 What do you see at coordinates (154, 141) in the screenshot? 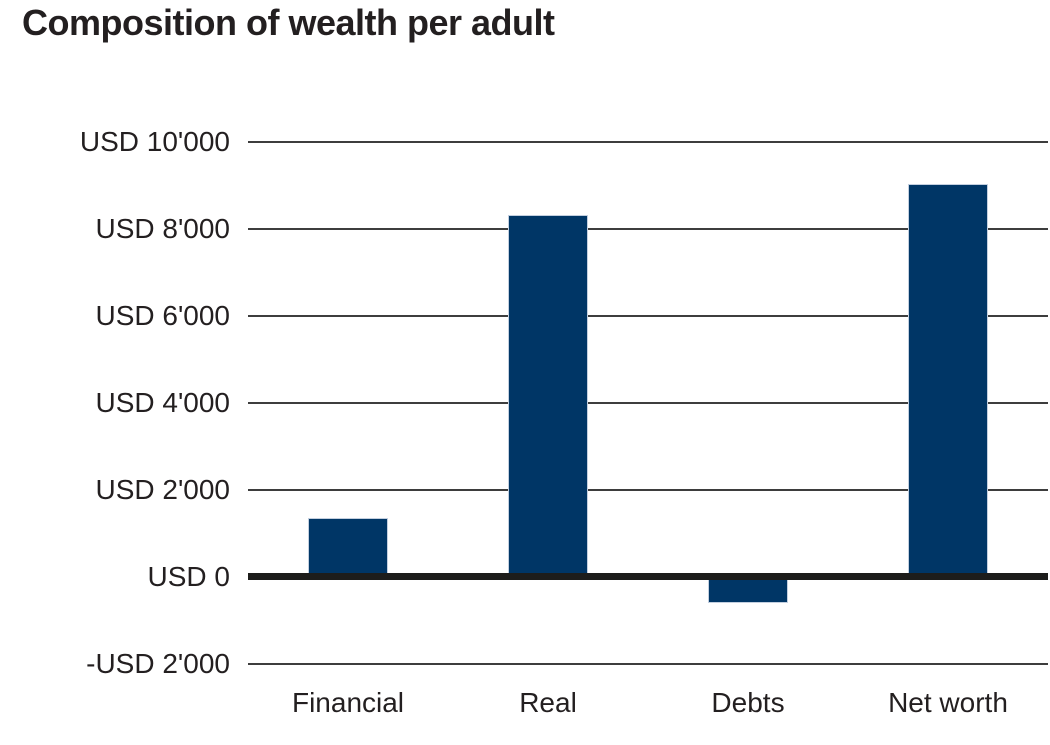
I see `y-tick-label: USD 10'000` at bounding box center [154, 141].